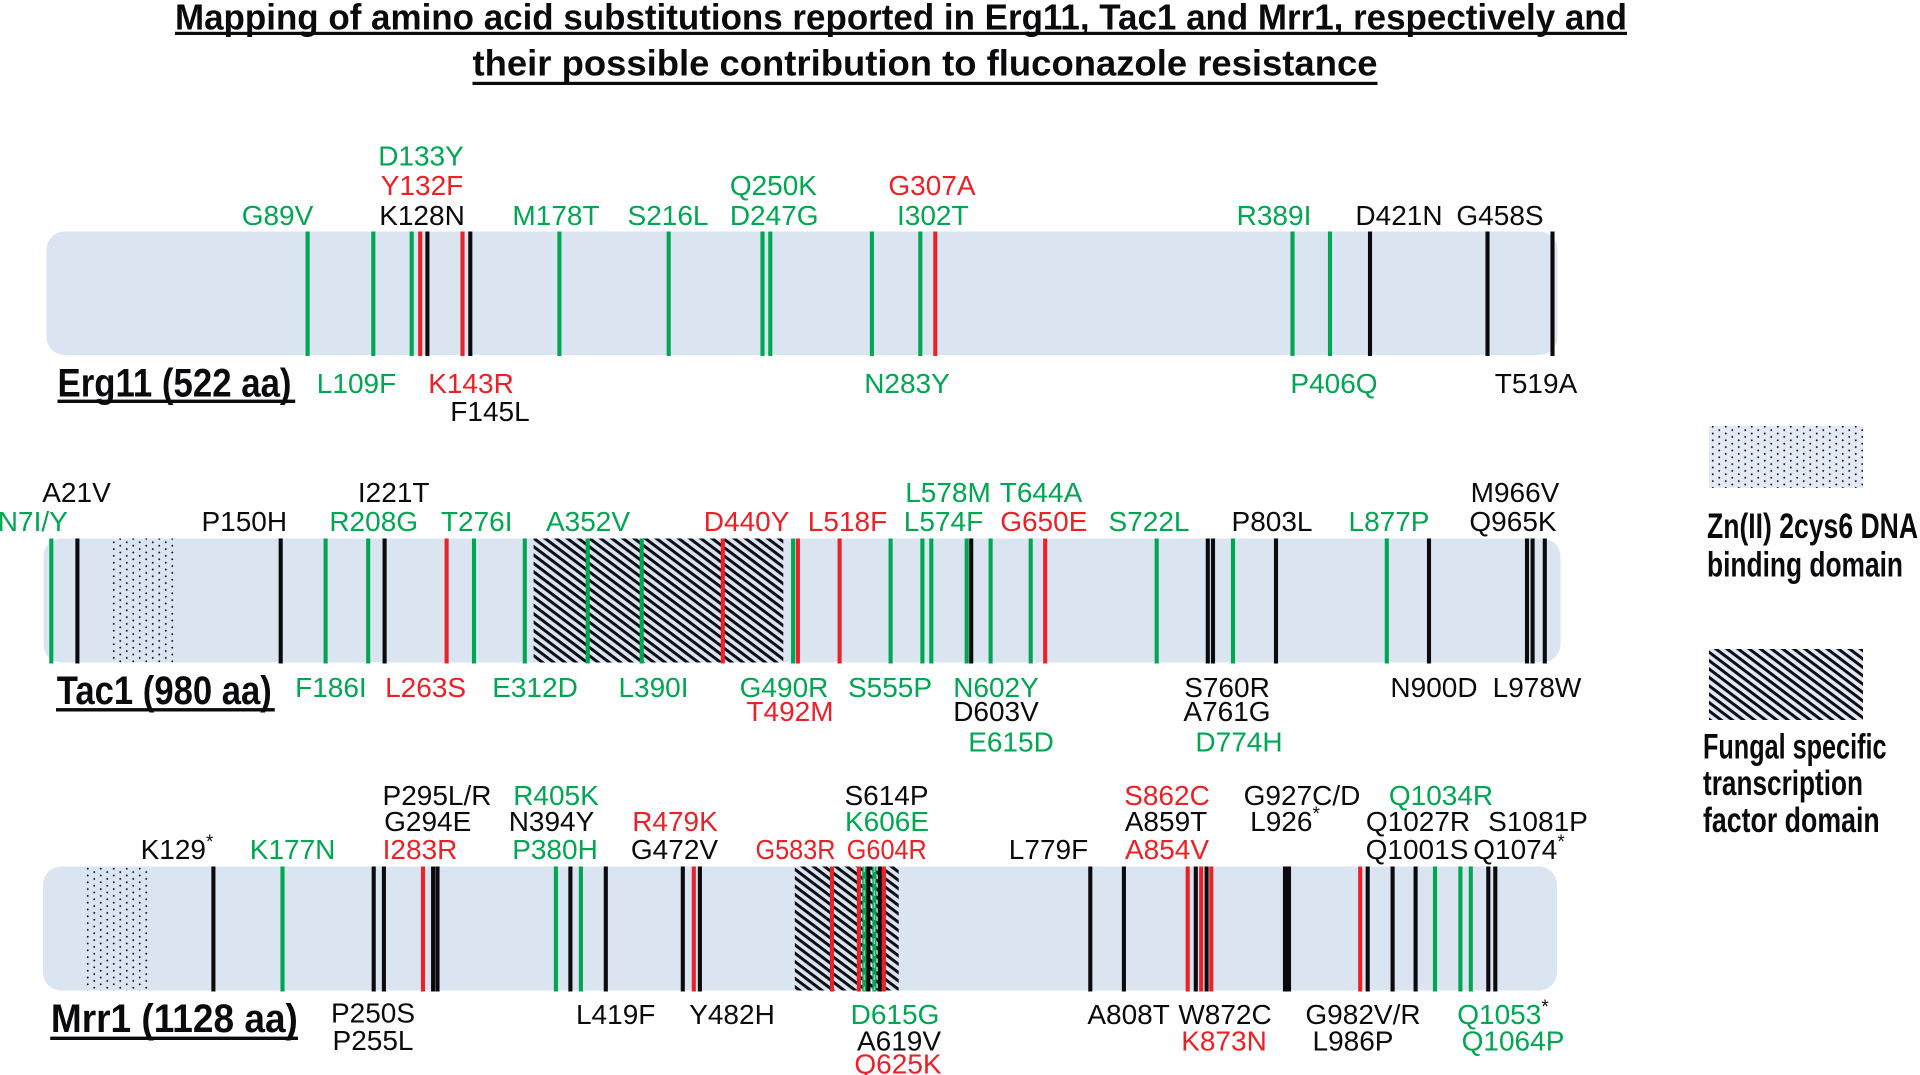 This screenshot has width=1920, height=1075. Describe the element at coordinates (948, 492) in the screenshot. I see `svg-text: L578M` at that location.